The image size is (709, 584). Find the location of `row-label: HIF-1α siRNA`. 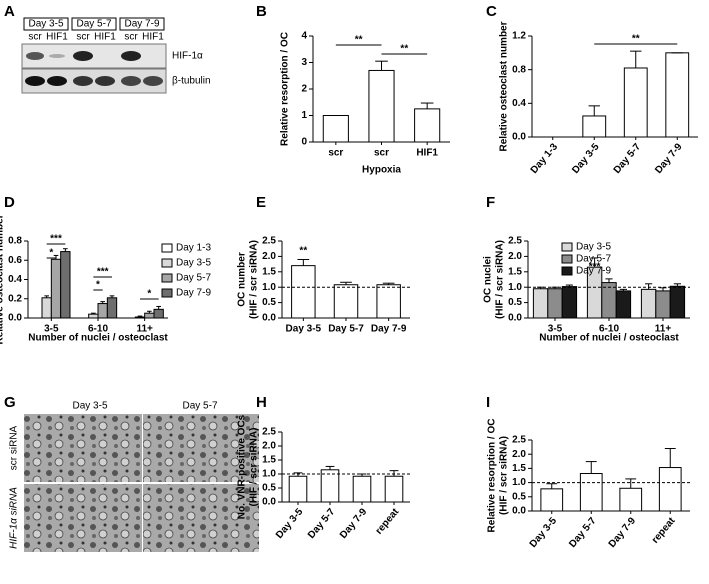

row-label: HIF-1α siRNA is located at coordinates (14, 518).